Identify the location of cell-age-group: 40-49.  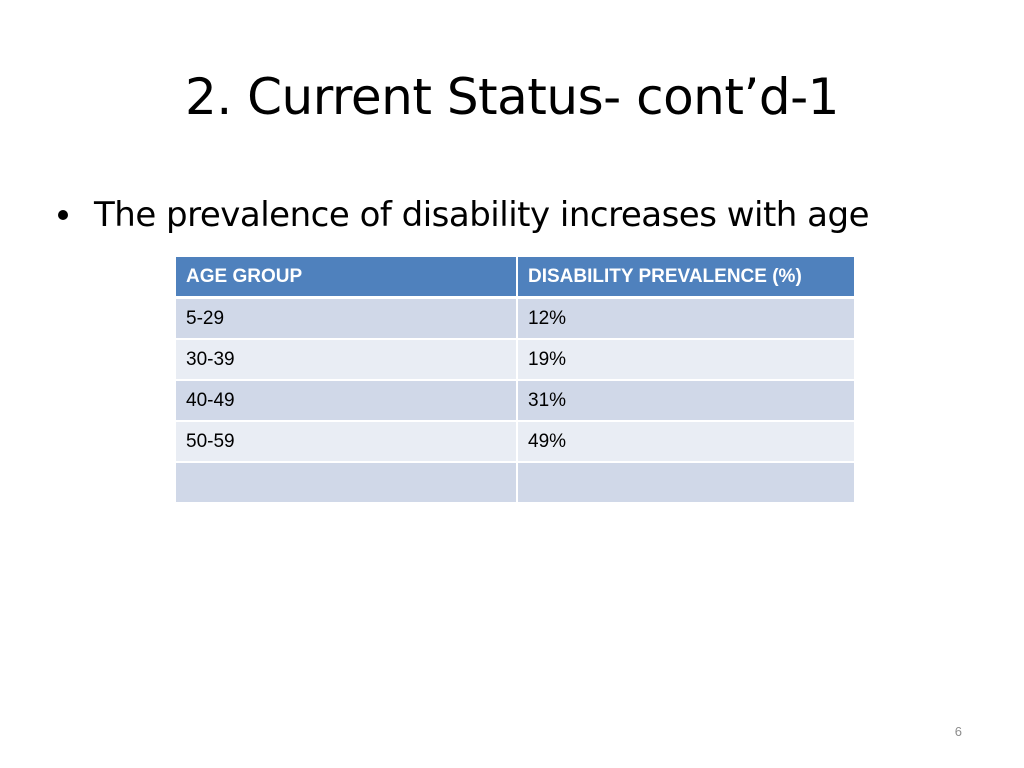
(346, 400).